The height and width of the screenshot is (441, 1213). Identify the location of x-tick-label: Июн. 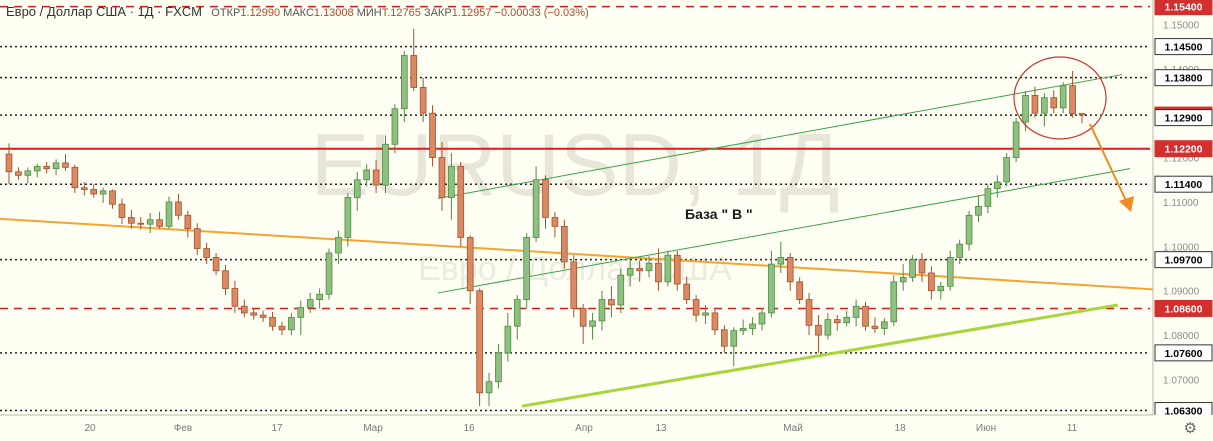
(986, 428).